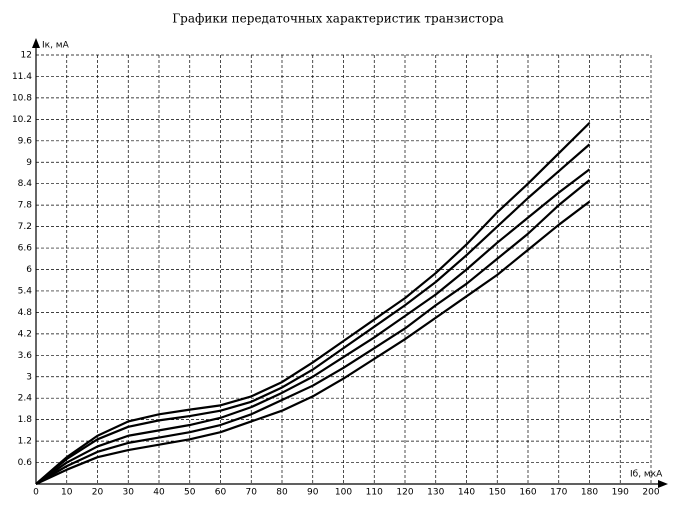 The width and height of the screenshot is (682, 512). Describe the element at coordinates (26, 56) in the screenshot. I see `y-tick-label: 12` at that location.